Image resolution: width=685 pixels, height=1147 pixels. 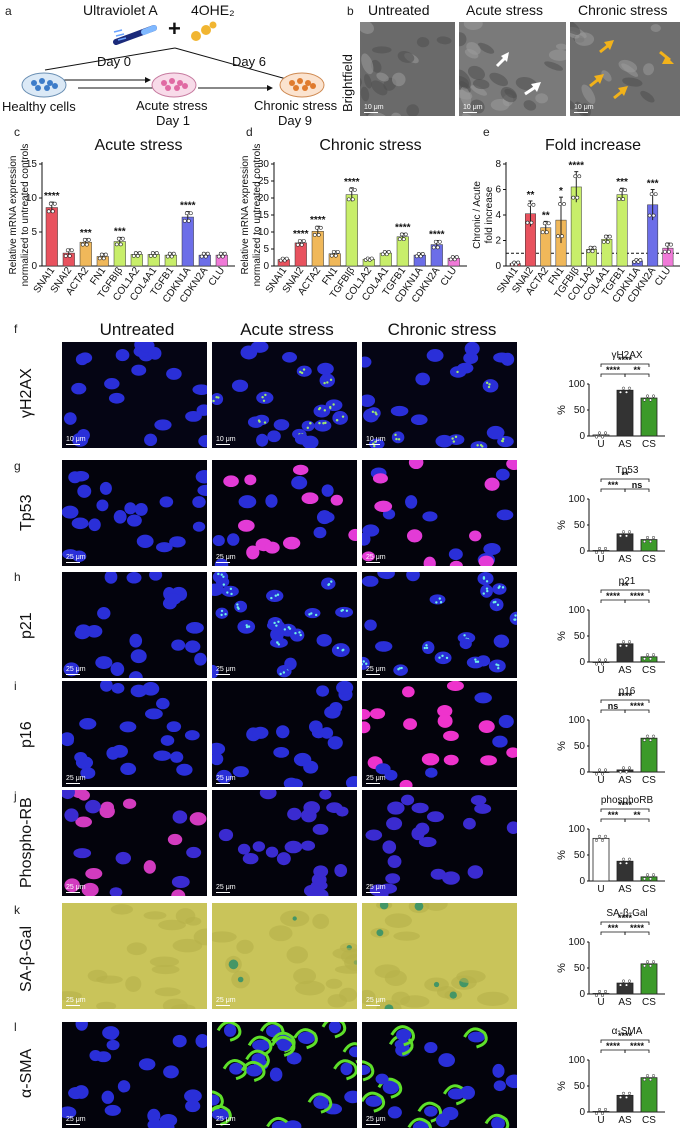 What do you see at coordinates (134, 625) in the screenshot?
I see `micrograph-untreated: 25 μm` at bounding box center [134, 625].